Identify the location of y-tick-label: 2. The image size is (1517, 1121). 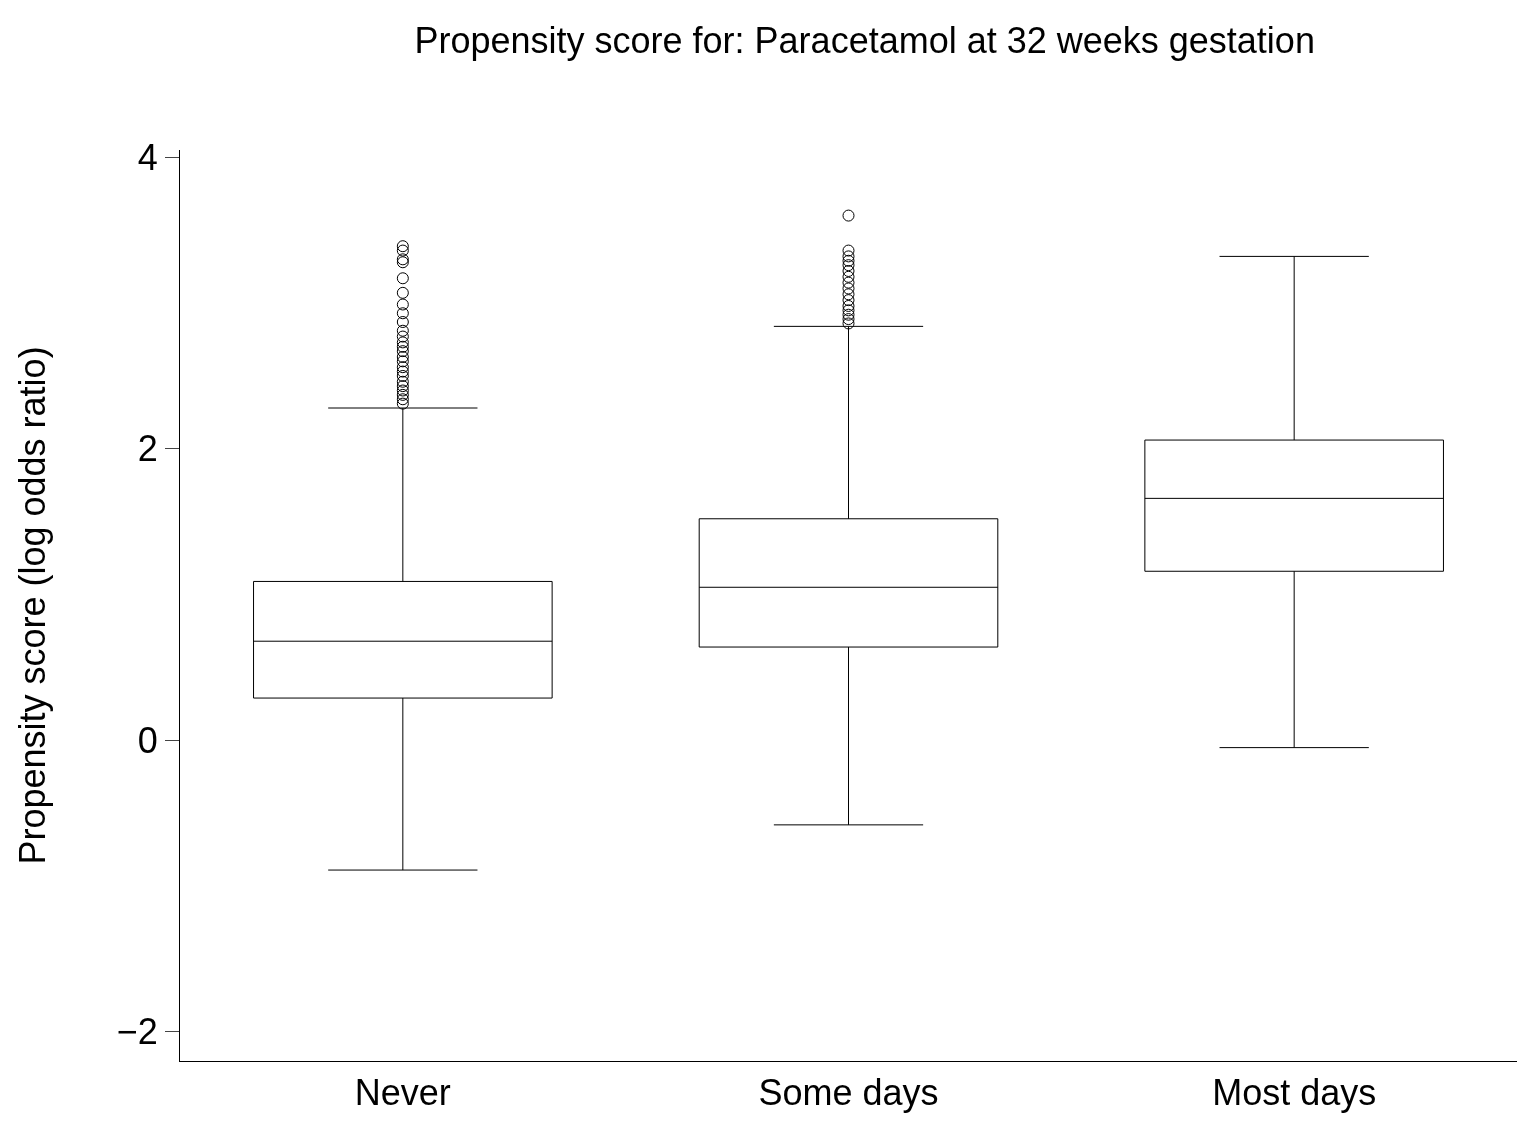
(147, 449).